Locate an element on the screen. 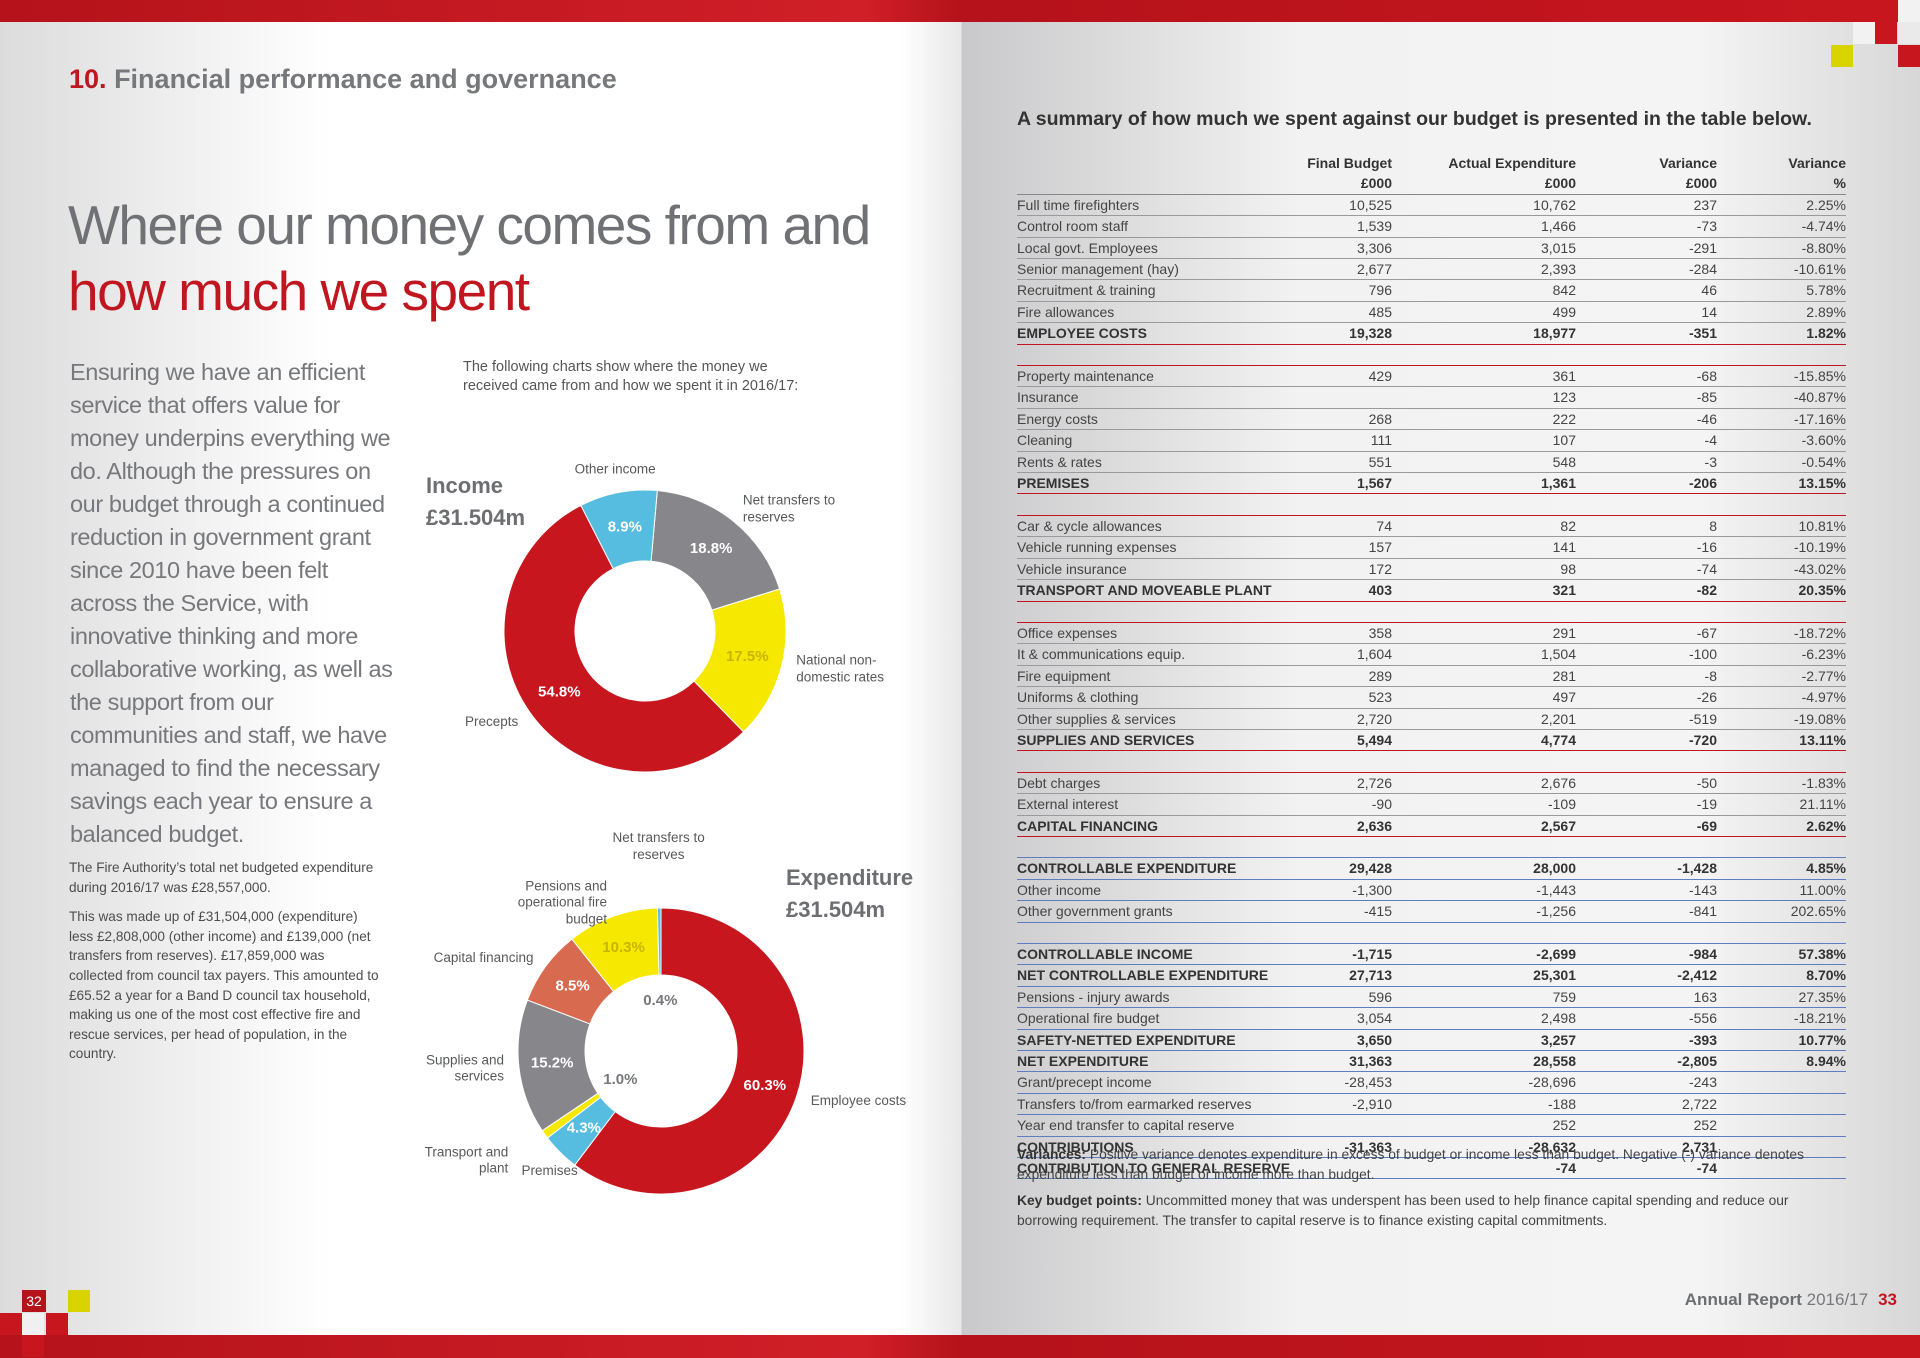 The width and height of the screenshot is (1920, 1358). table-cell: 74 is located at coordinates (1332, 526).